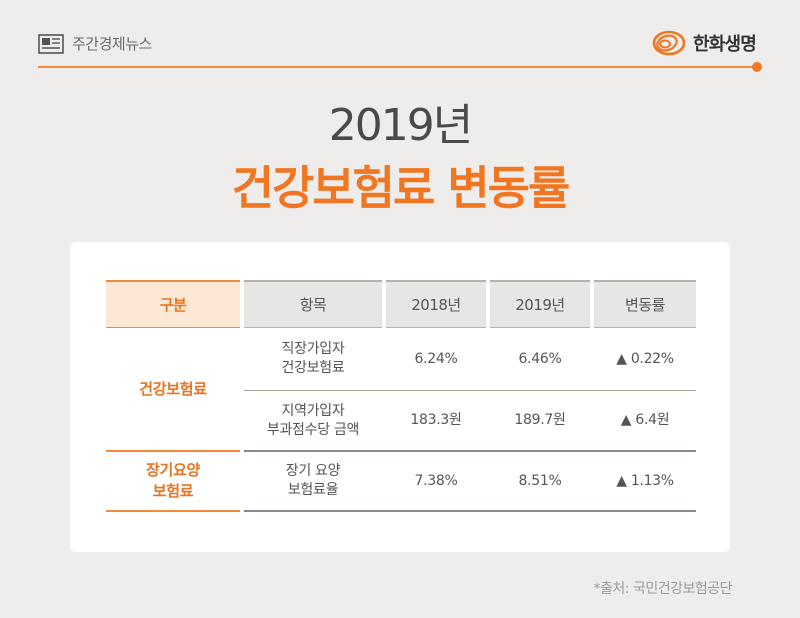  What do you see at coordinates (313, 420) in the screenshot?
I see `table-row-item: 지역가입자 부과점수당 금액` at bounding box center [313, 420].